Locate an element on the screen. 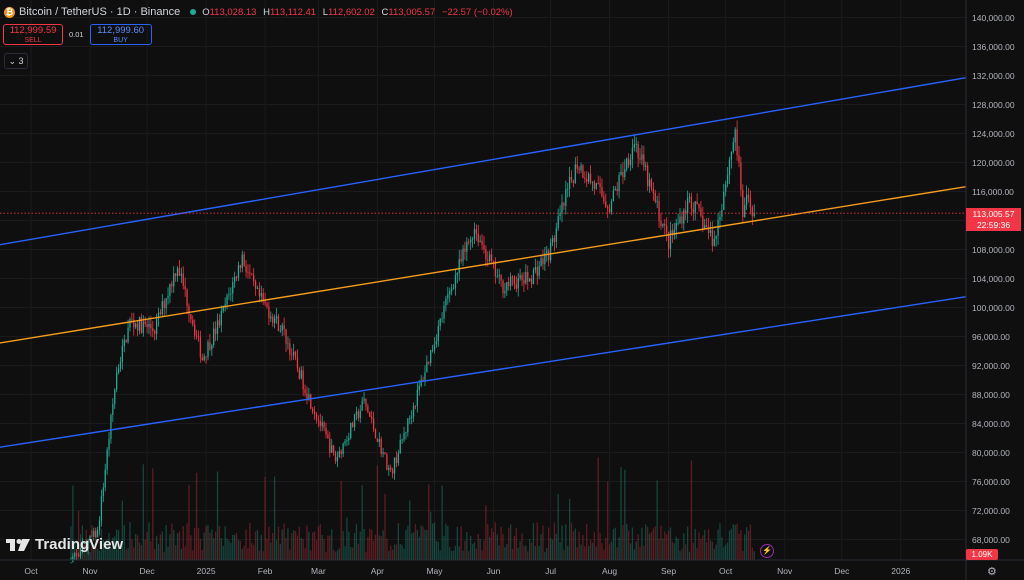 Image resolution: width=1024 pixels, height=580 pixels. sell-button: 112,999.59 SELL is located at coordinates (33, 34).